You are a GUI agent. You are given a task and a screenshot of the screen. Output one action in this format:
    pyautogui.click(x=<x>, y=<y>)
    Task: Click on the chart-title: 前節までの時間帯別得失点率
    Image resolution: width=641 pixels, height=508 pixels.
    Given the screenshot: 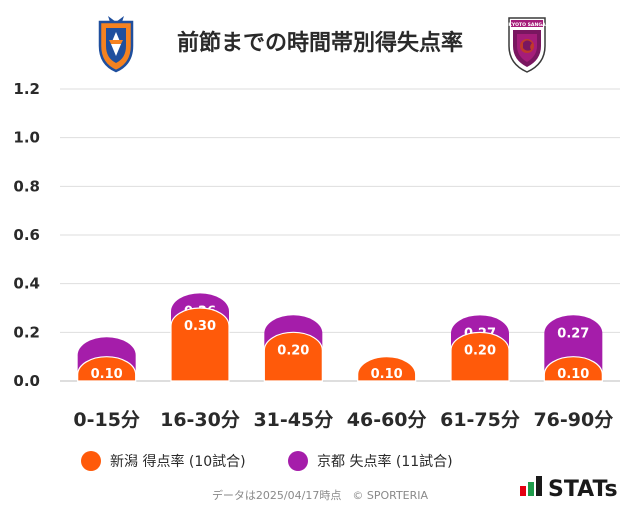 What is the action you would take?
    pyautogui.click(x=320, y=43)
    